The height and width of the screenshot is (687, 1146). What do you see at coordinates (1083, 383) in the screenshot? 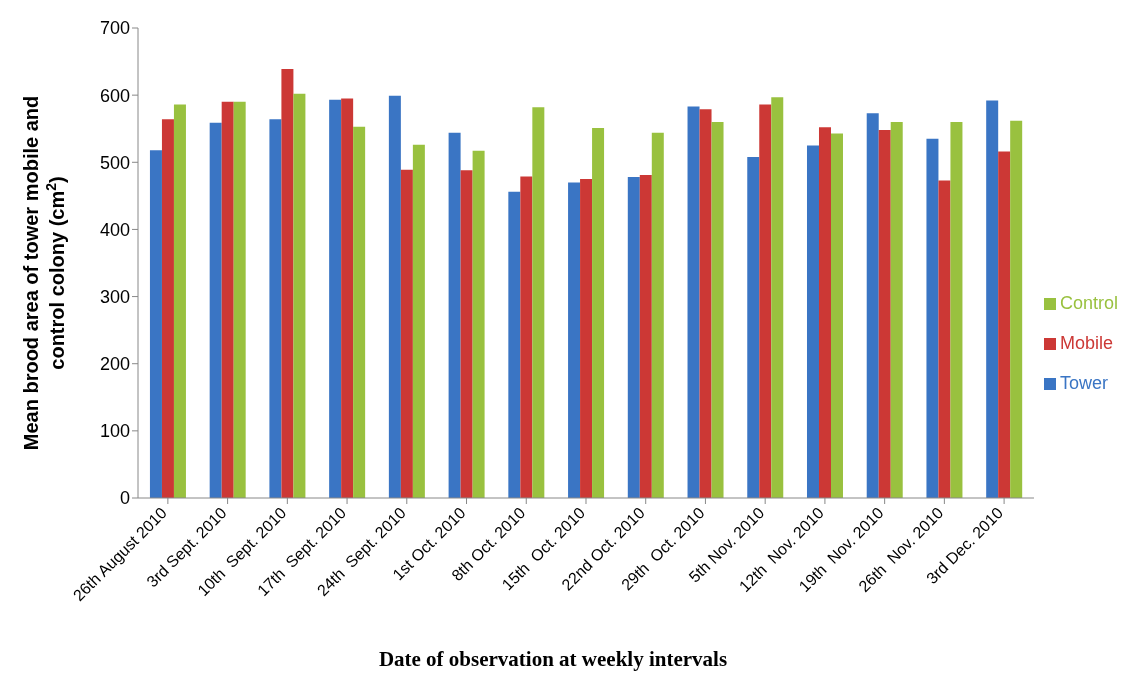
I see `legend-label: Tower` at bounding box center [1083, 383].